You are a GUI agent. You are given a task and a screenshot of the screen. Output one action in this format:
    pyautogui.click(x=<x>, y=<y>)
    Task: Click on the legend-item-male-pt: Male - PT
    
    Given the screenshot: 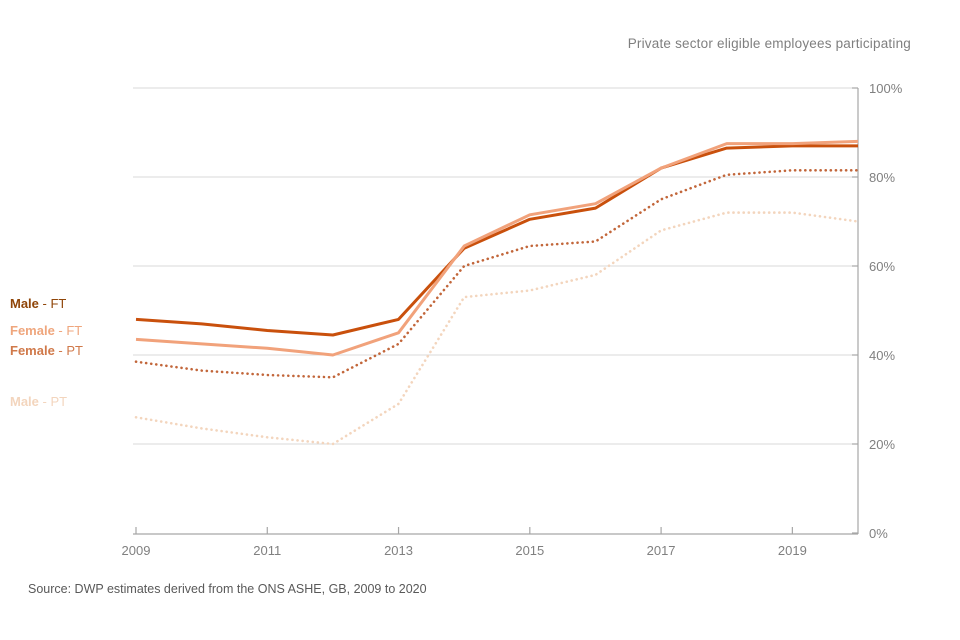 What is the action you would take?
    pyautogui.click(x=38, y=401)
    